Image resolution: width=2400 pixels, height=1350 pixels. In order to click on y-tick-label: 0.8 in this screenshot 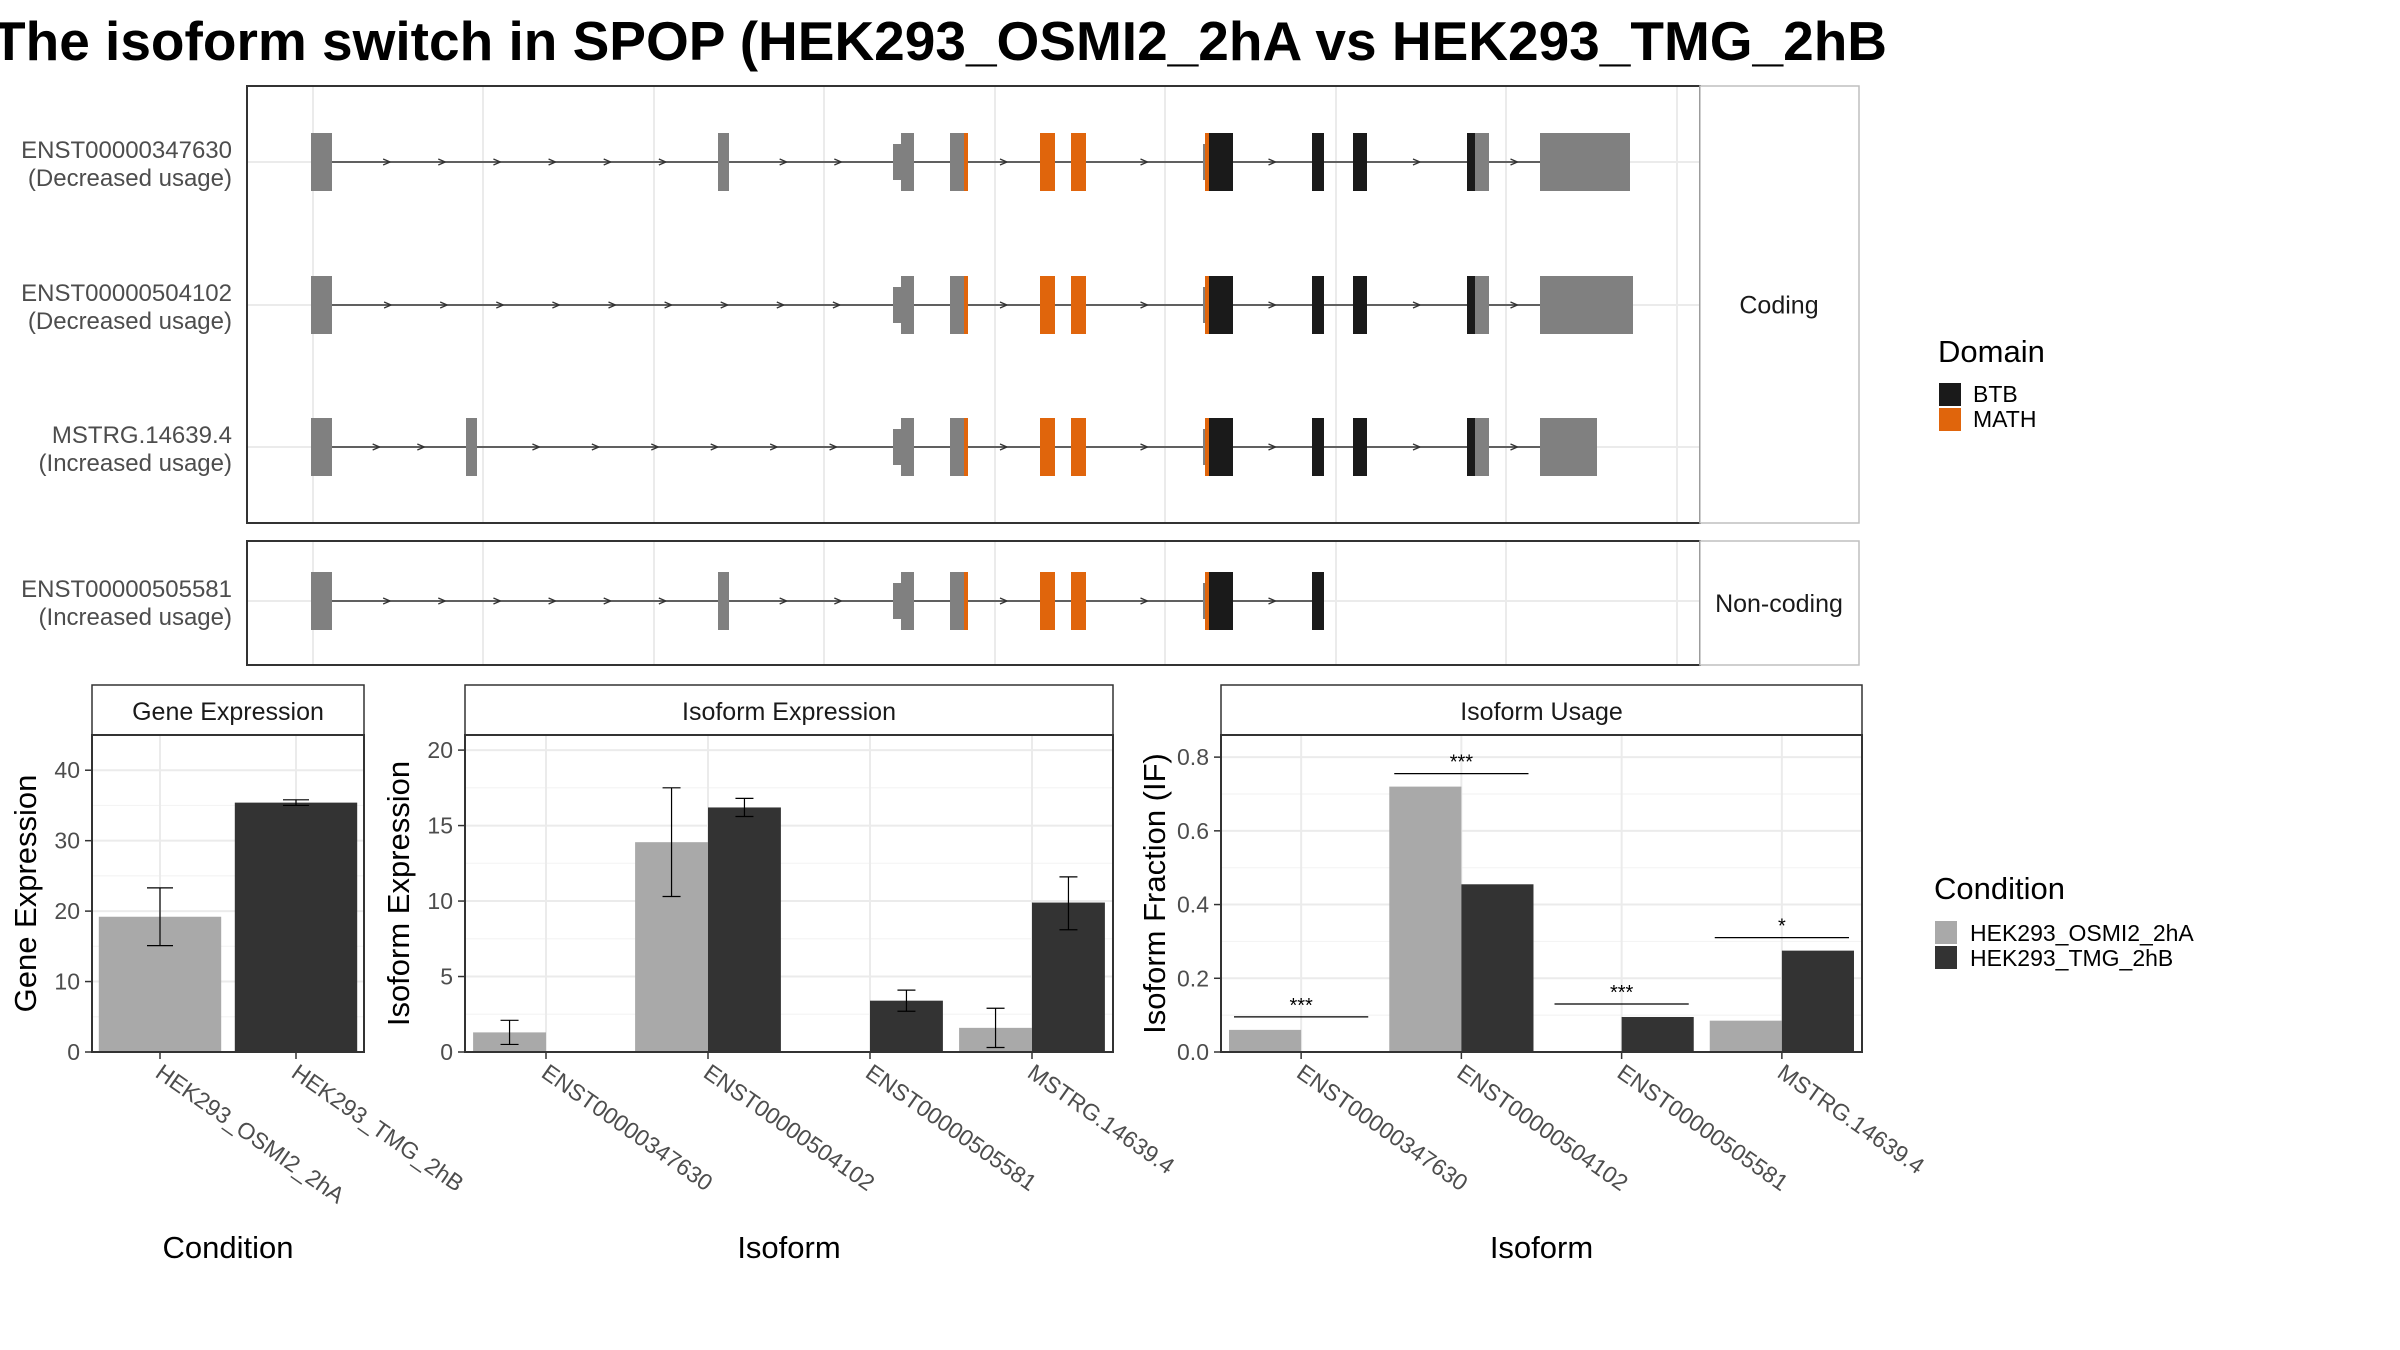, I will do `click(1193, 757)`.